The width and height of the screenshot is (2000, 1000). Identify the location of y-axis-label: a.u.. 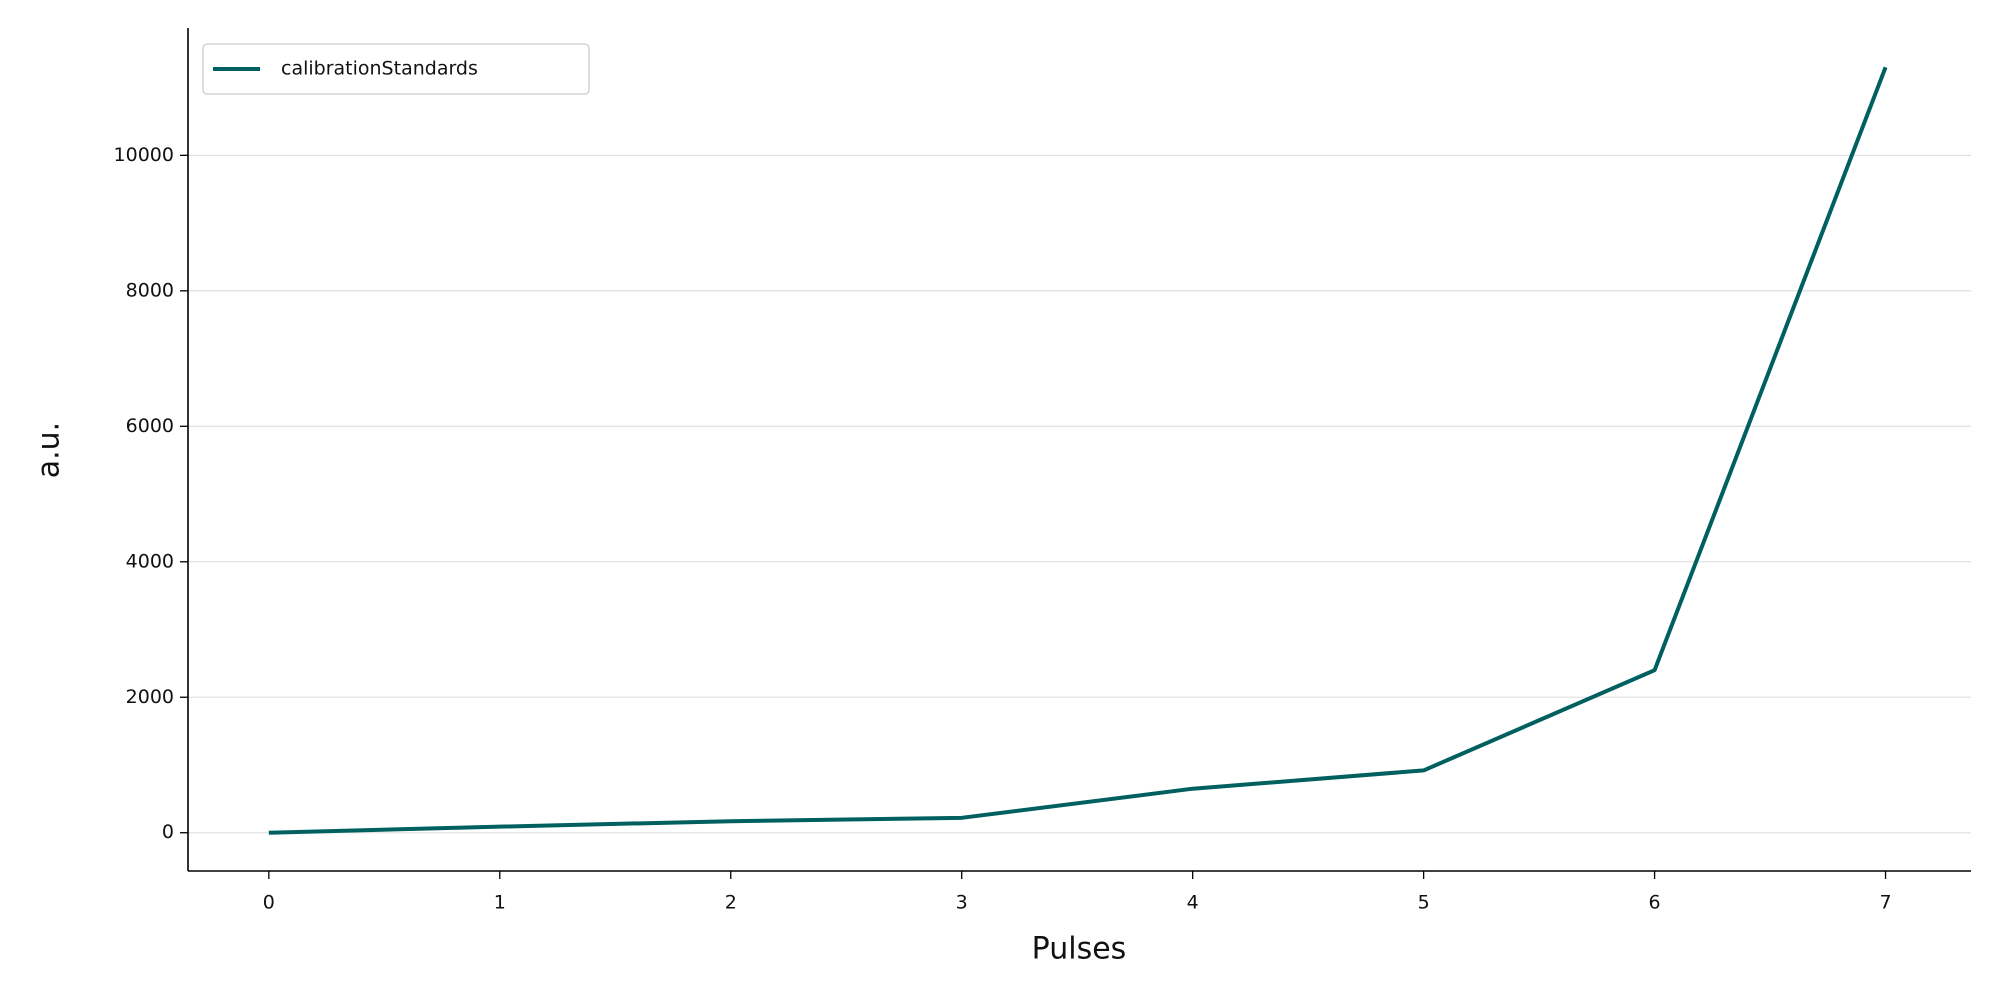
(49, 450).